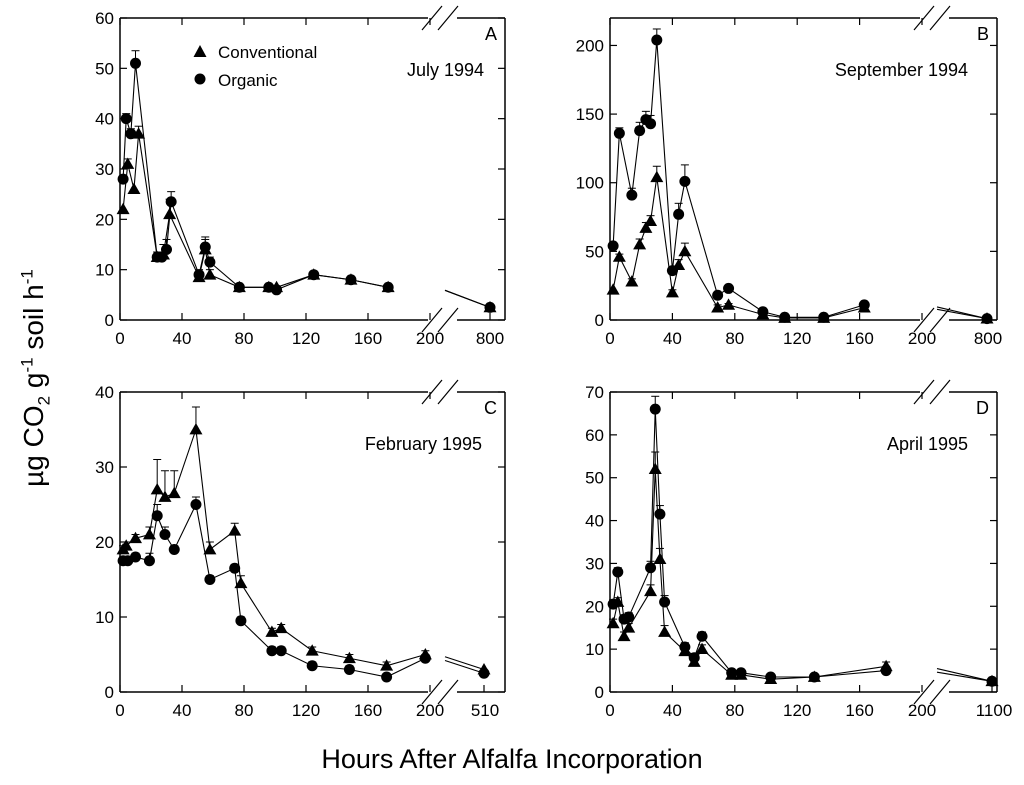 The width and height of the screenshot is (1024, 785). I want to click on y-tick-label-c-0: 0, so click(109, 692).